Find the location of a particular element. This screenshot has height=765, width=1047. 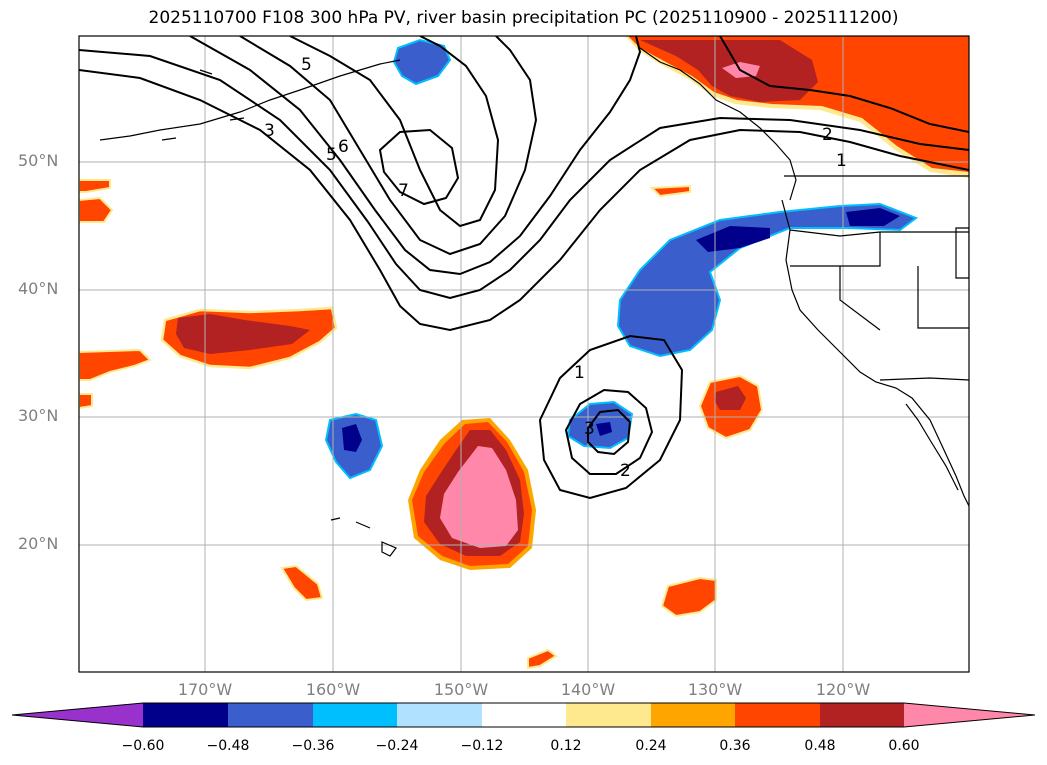

colorbar-tick-label: −0.36 is located at coordinates (313, 746).